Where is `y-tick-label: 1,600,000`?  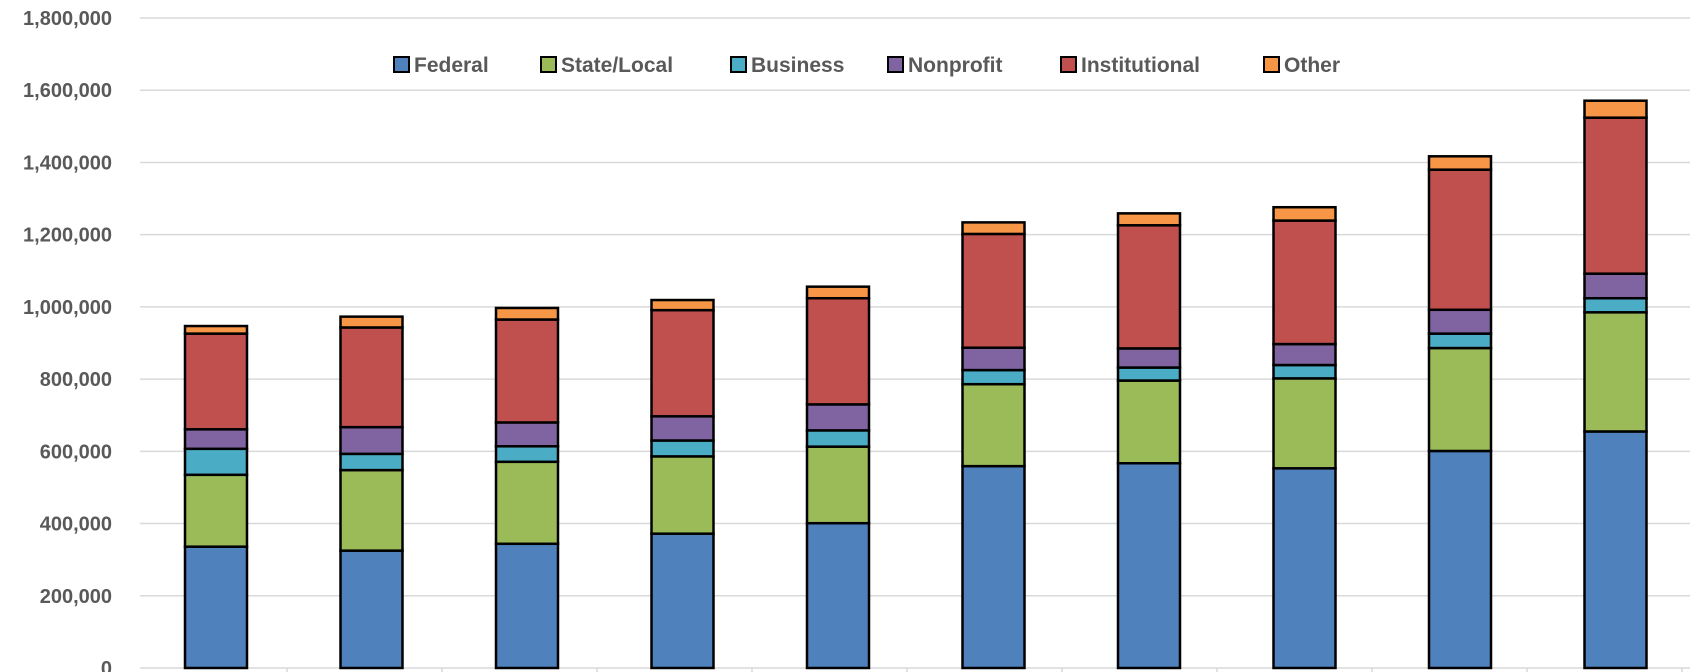
y-tick-label: 1,600,000 is located at coordinates (67, 91).